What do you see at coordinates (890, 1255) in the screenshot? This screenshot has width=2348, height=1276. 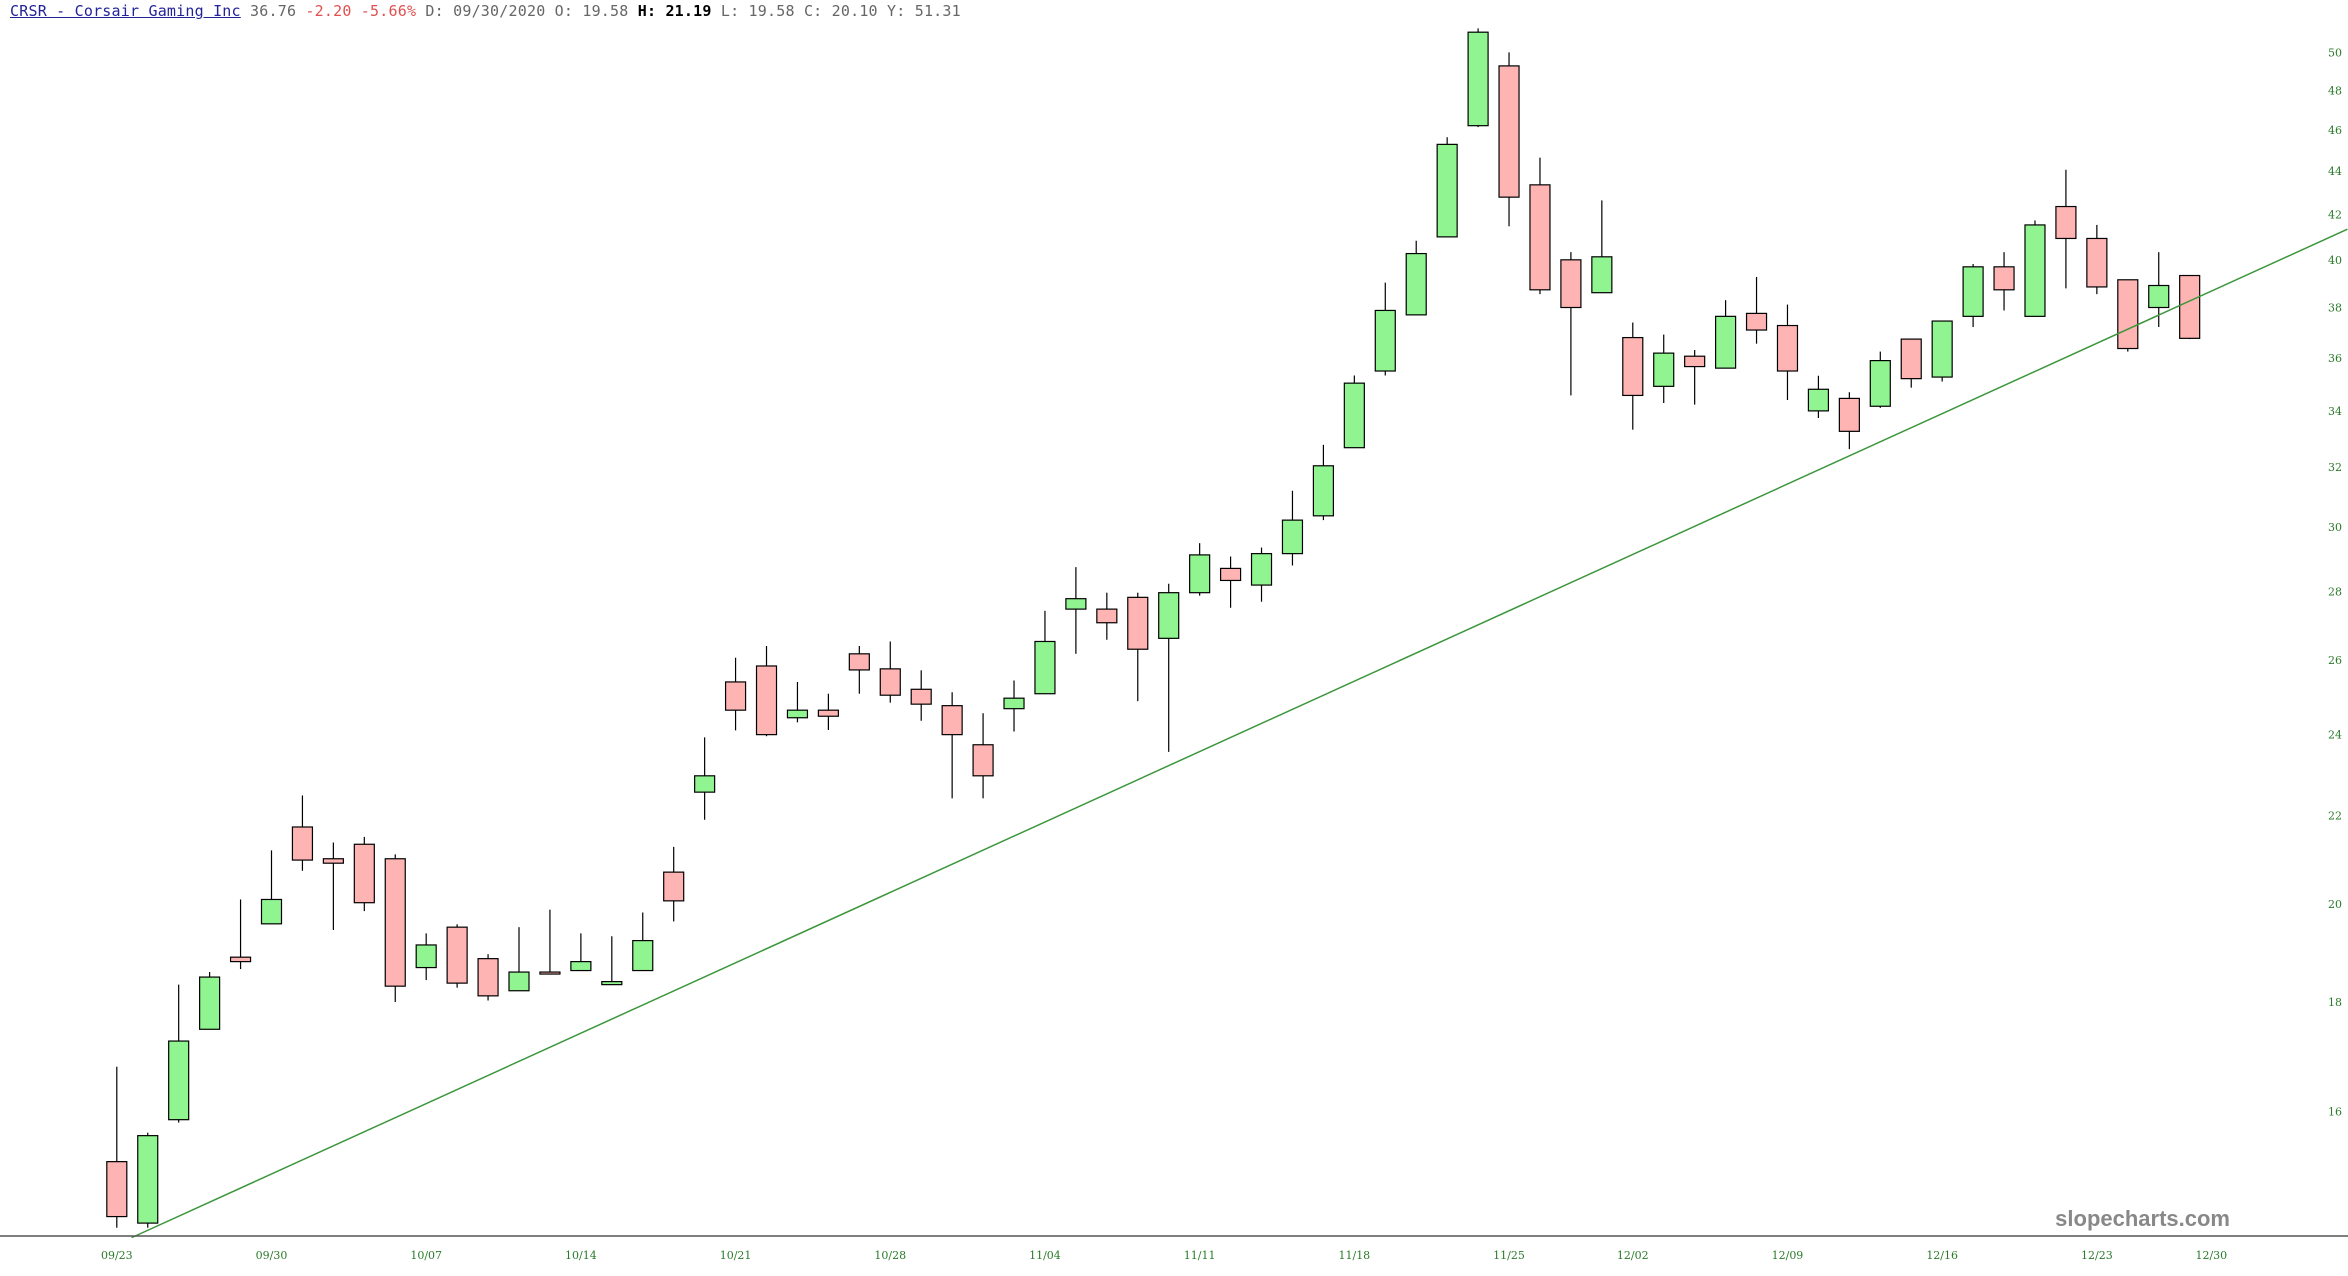 I see `x-tick-label: 10/28` at bounding box center [890, 1255].